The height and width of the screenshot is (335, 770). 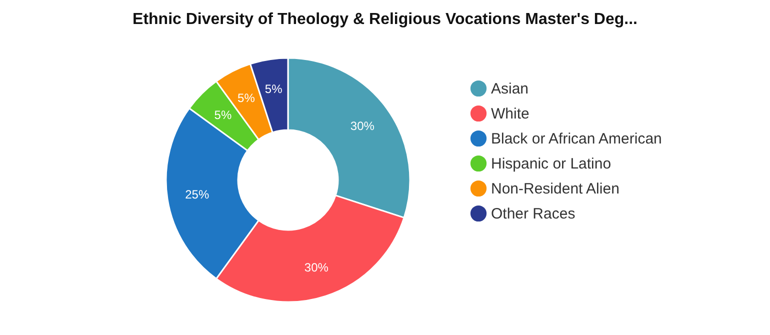 I want to click on data-label: 25%, so click(x=197, y=194).